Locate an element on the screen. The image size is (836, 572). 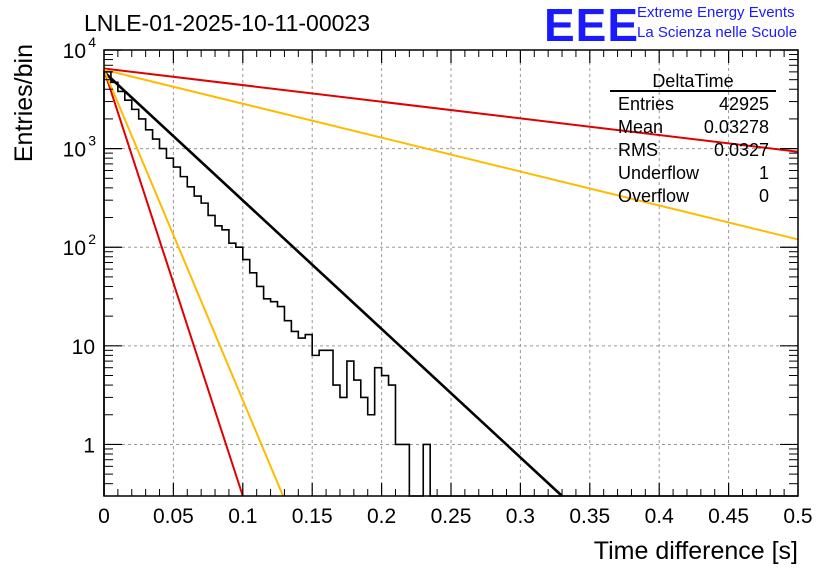
x-axis-label: Time difference [s] is located at coordinates (696, 551).